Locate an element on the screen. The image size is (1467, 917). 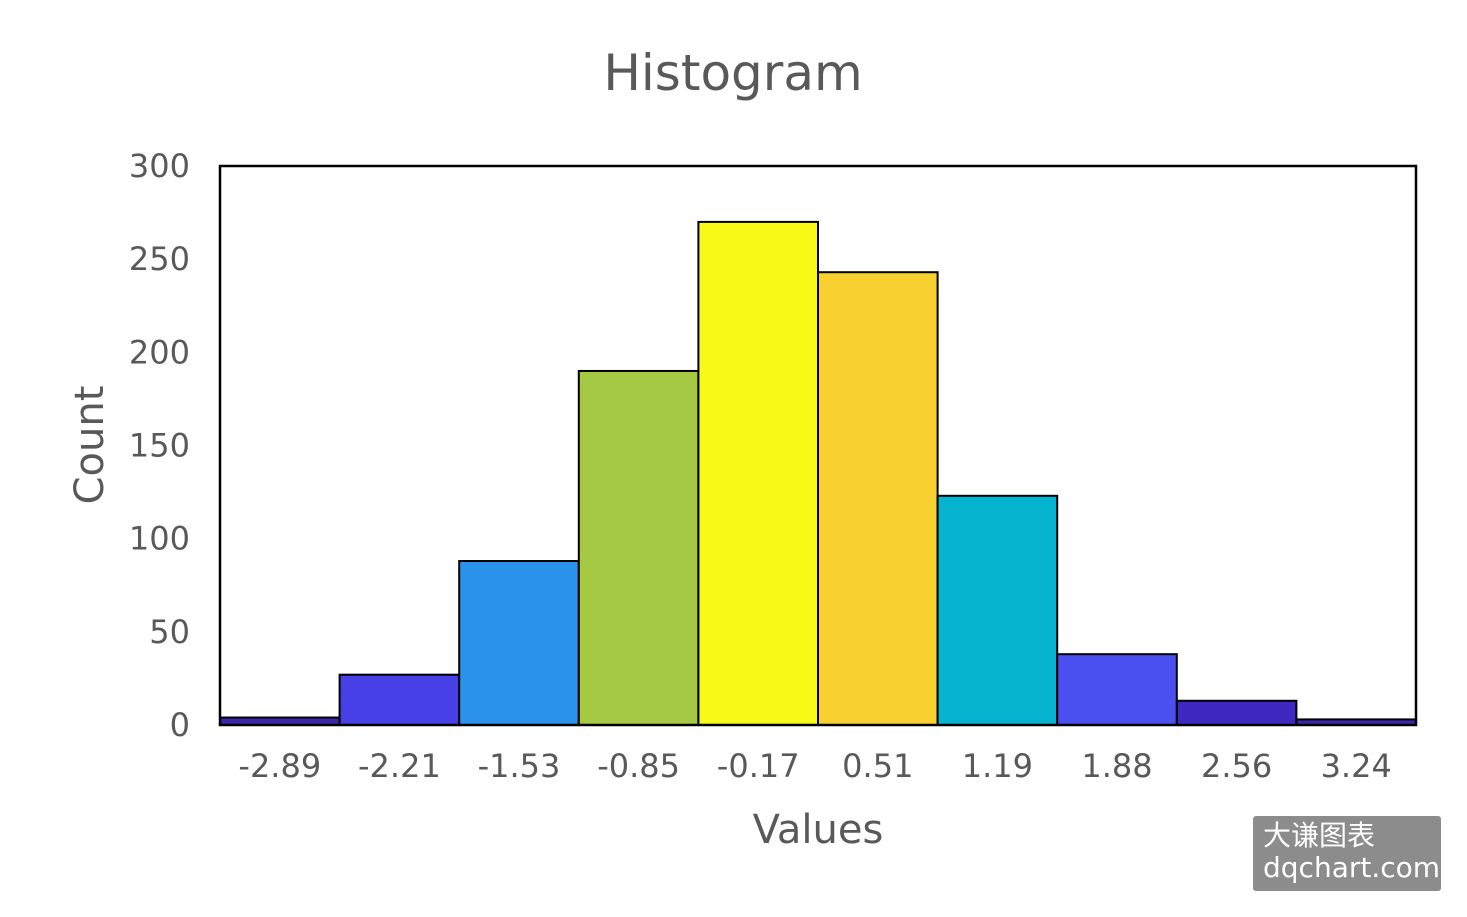
x-tick-label: 2.56 is located at coordinates (1236, 766).